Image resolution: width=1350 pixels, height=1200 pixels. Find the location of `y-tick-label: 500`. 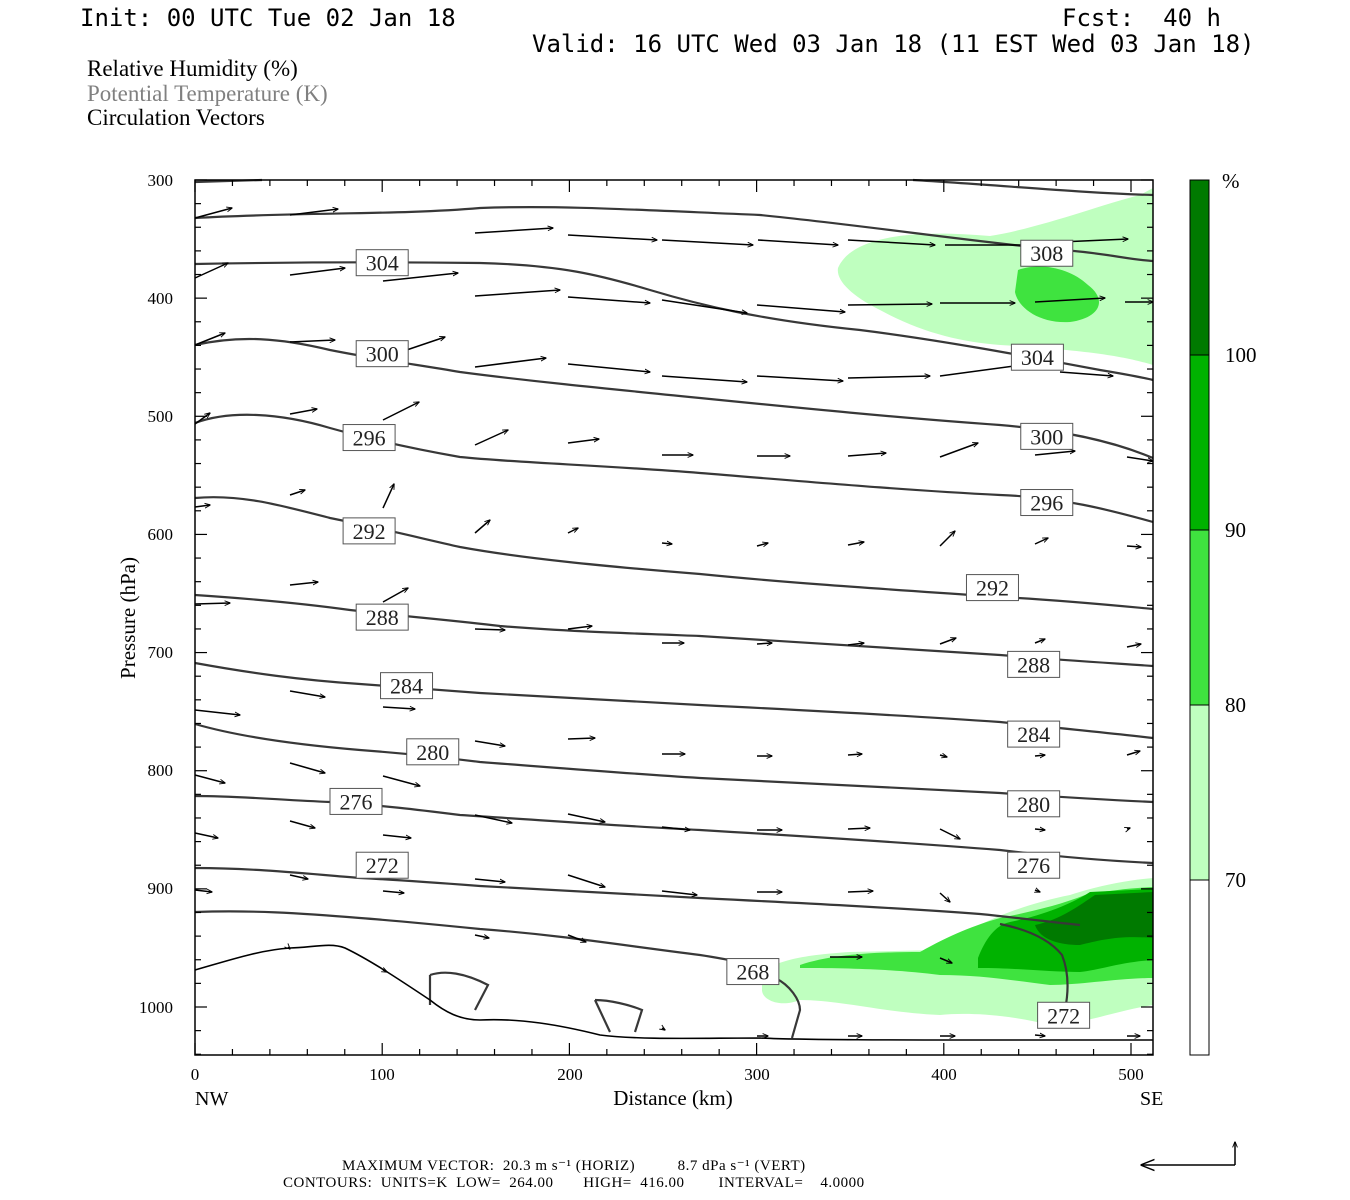

y-tick-label: 500 is located at coordinates (161, 416).